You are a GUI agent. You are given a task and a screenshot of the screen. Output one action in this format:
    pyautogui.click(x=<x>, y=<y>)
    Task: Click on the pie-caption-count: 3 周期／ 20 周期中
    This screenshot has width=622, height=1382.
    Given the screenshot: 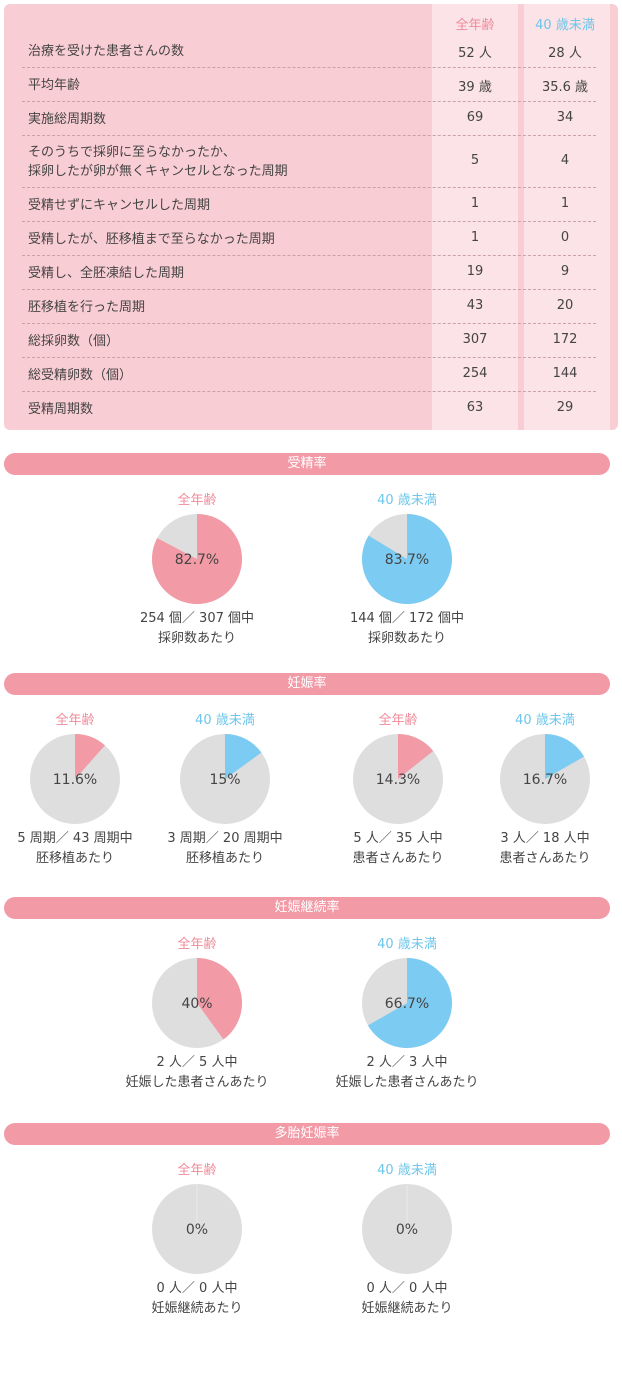 What is the action you would take?
    pyautogui.click(x=225, y=838)
    